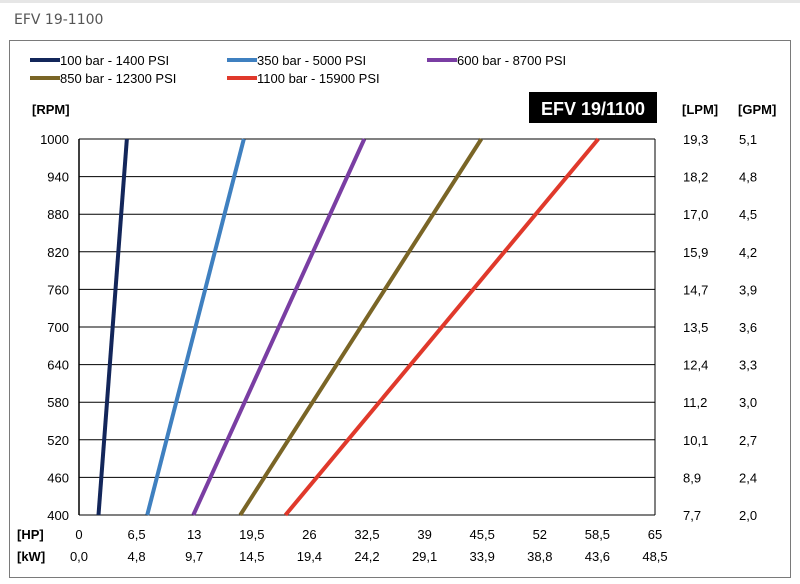  Describe the element at coordinates (748, 515) in the screenshot. I see `gpm-tick-label: 2,0` at that location.